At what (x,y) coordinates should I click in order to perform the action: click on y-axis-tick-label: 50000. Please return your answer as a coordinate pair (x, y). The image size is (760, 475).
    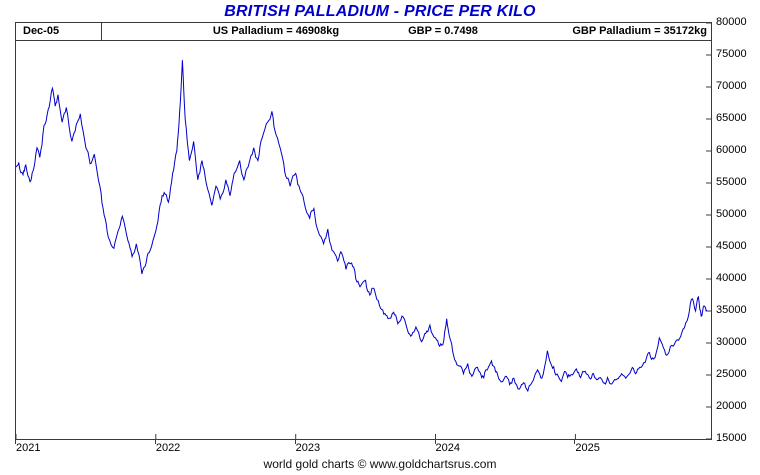
    Looking at the image, I should click on (731, 214).